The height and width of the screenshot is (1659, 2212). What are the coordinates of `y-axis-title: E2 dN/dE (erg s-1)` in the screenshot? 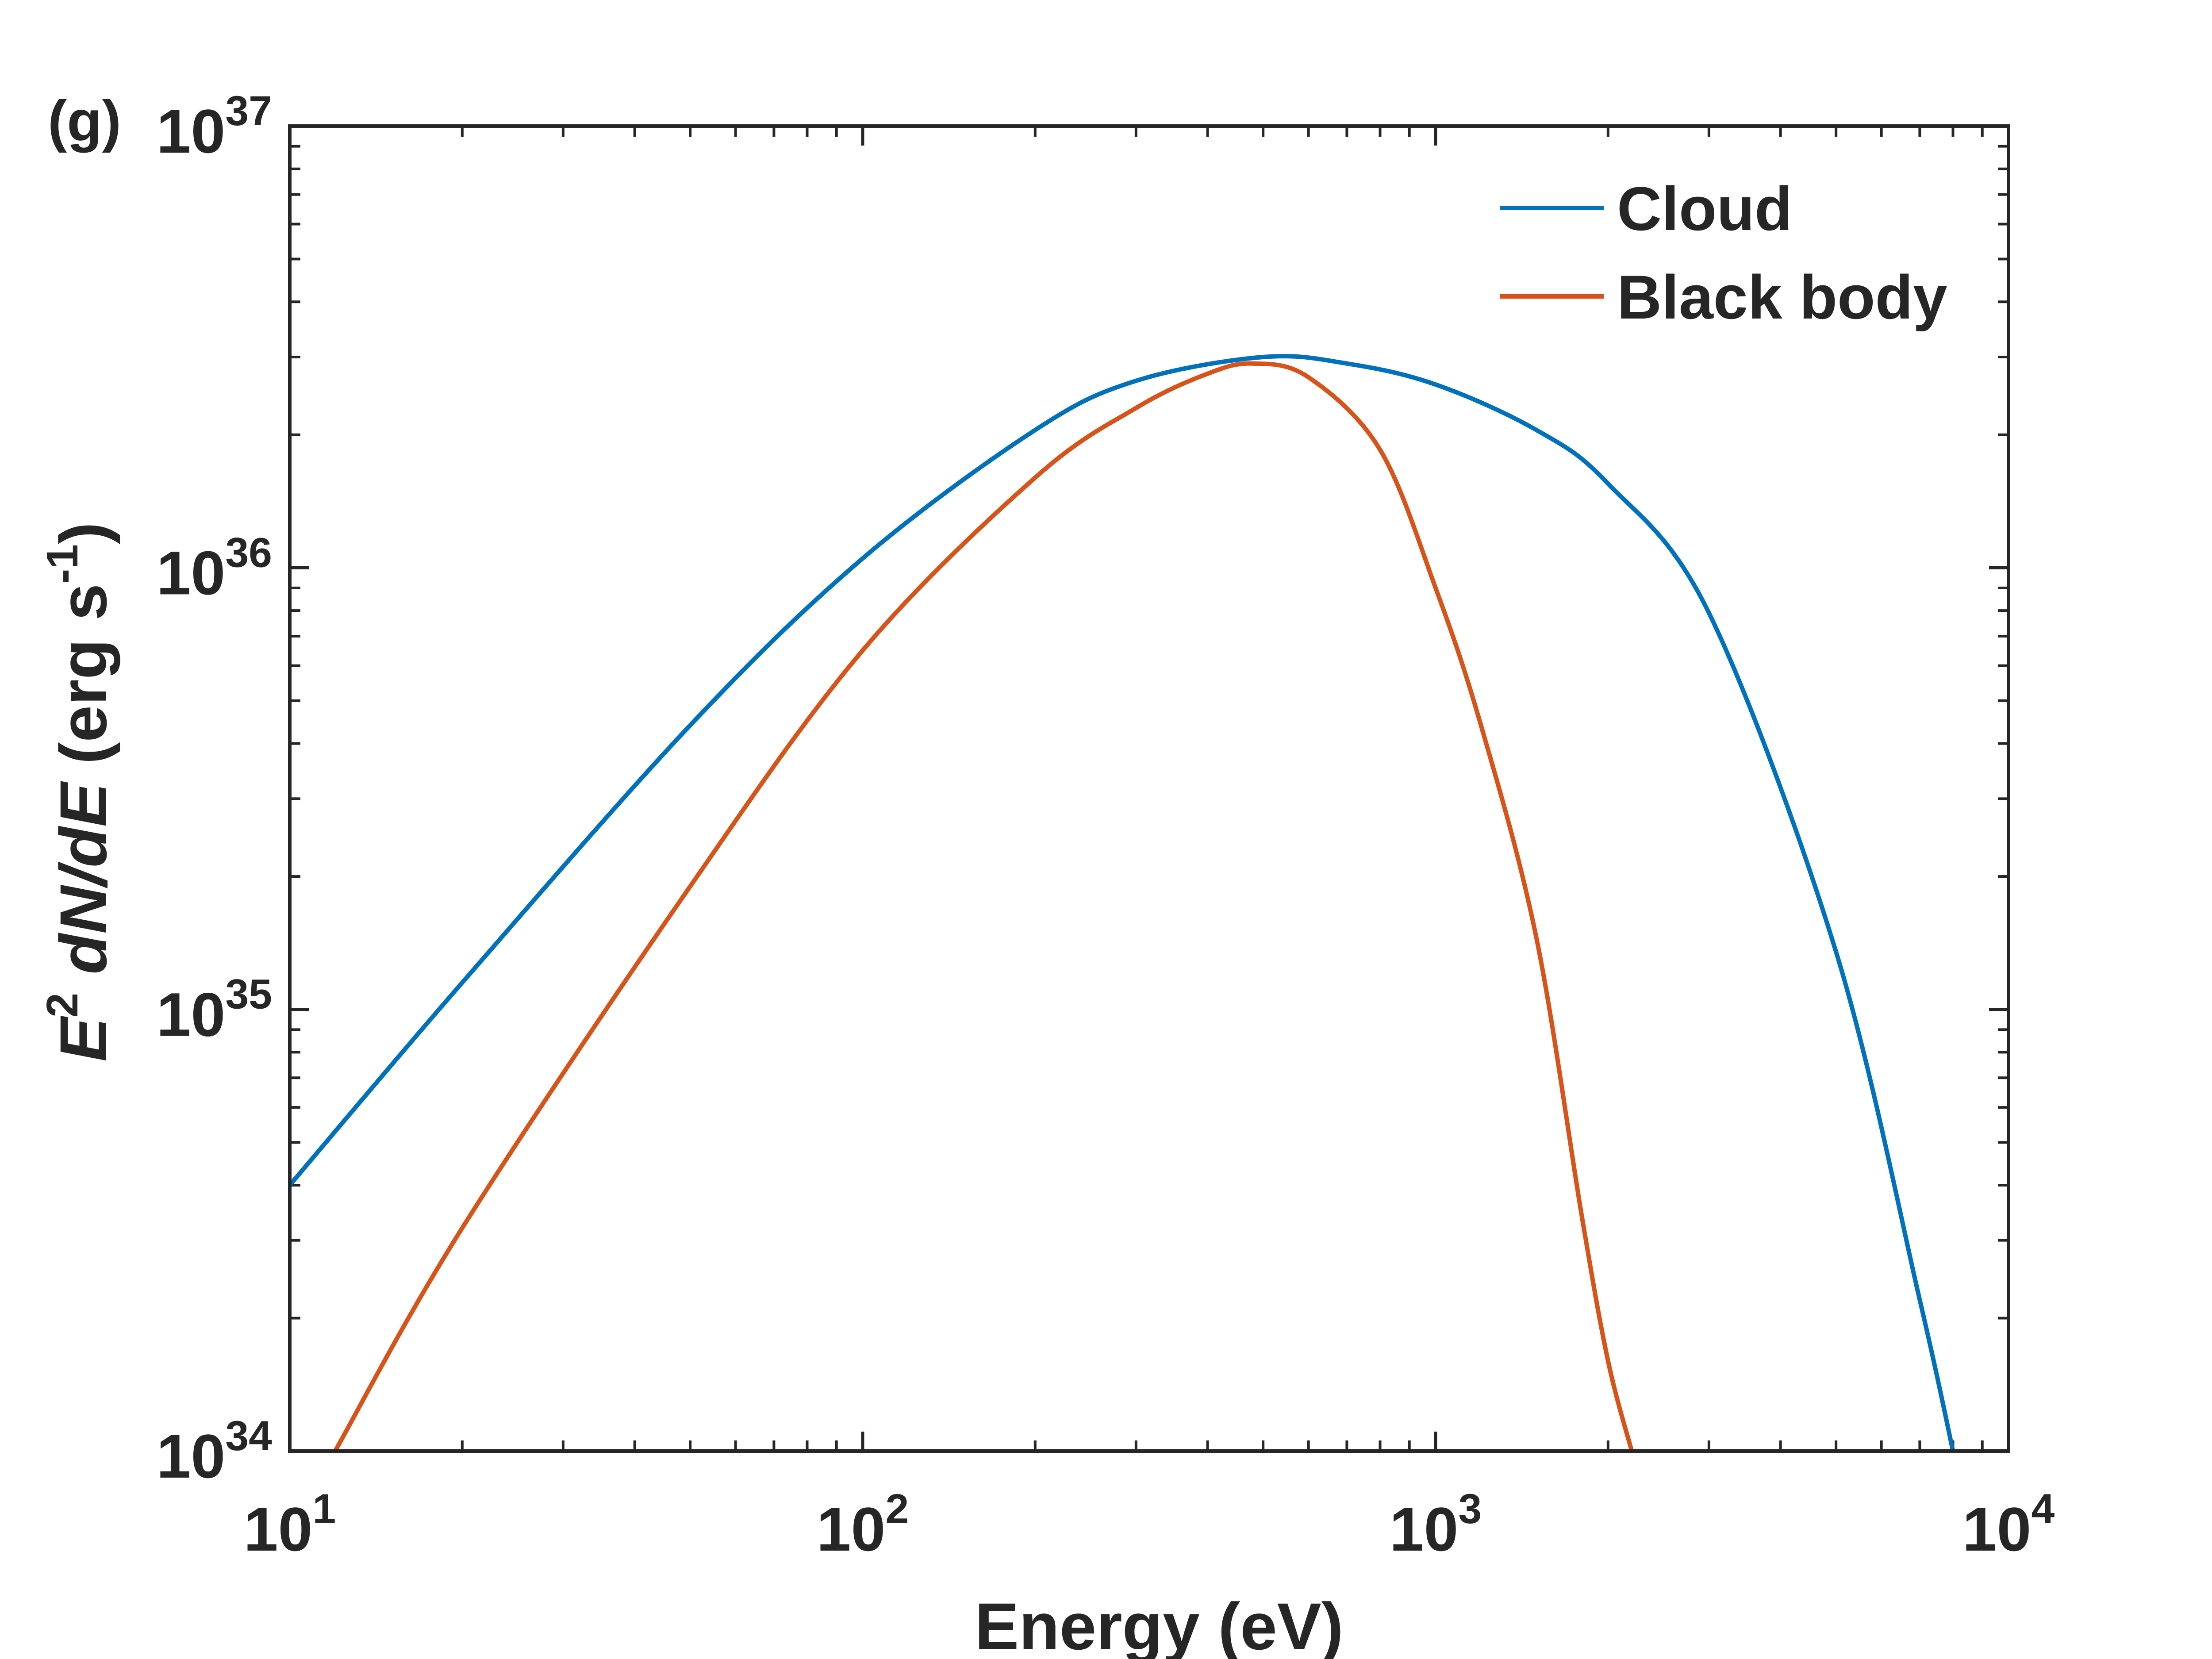 It's located at (79, 792).